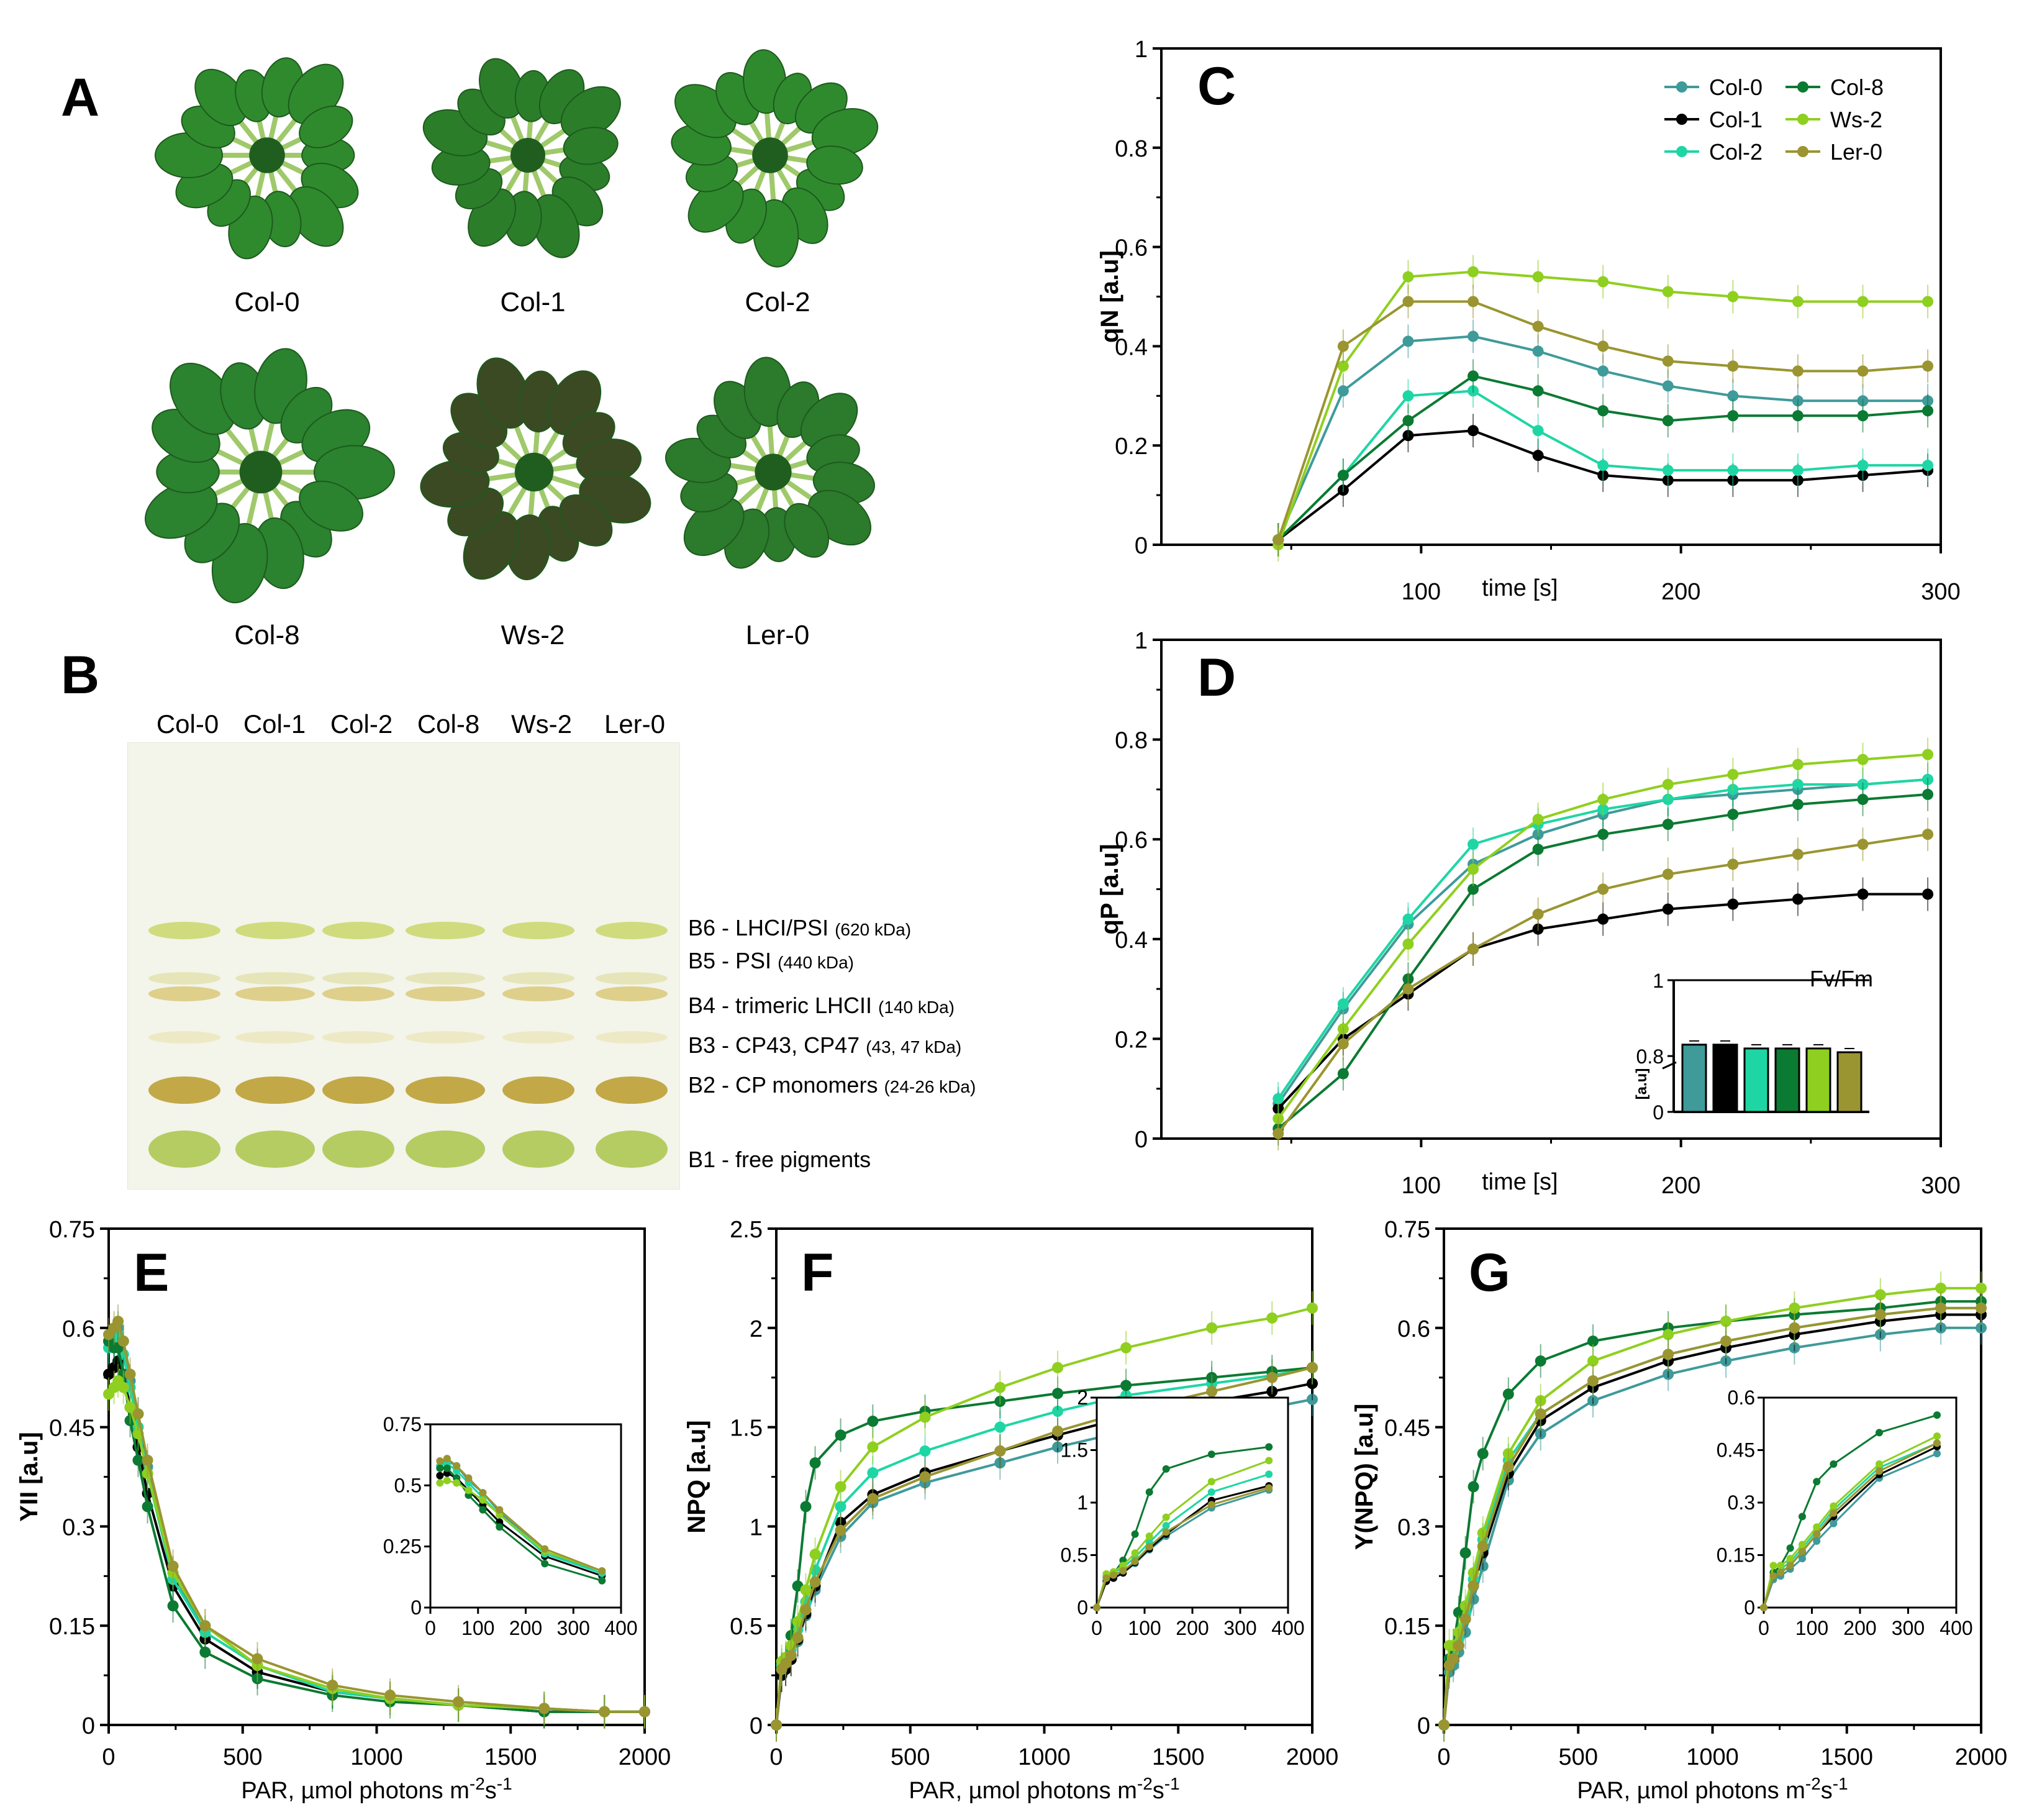 This screenshot has width=2019, height=1820. Describe the element at coordinates (1131, 249) in the screenshot. I see `y-tick-label: 0.6` at that location.